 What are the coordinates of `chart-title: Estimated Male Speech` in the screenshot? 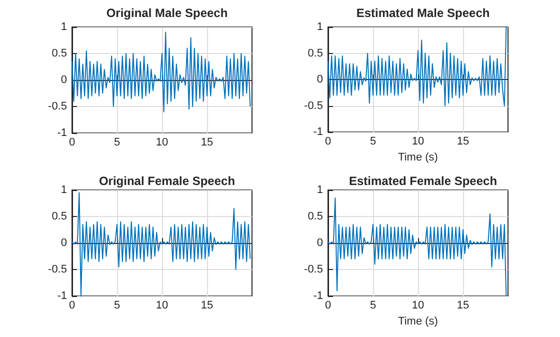 It's located at (423, 13).